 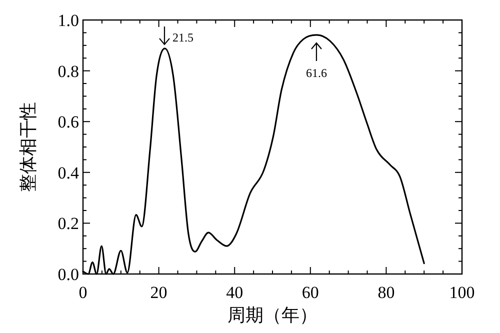 I want to click on x-tick-label: 80, so click(x=386, y=292).